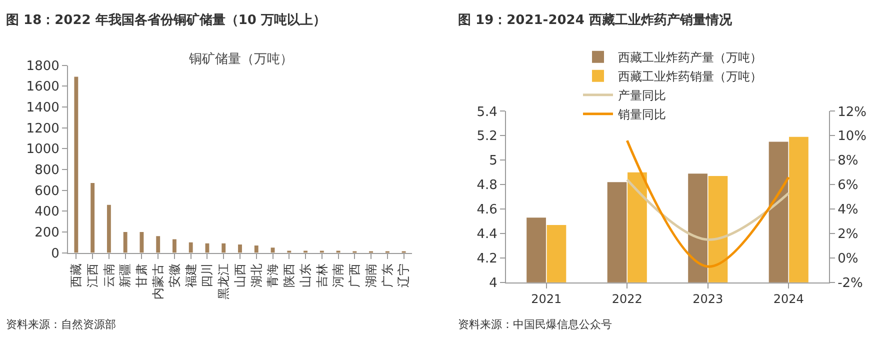 The height and width of the screenshot is (345, 895). What do you see at coordinates (852, 112) in the screenshot?
I see `y2-tick-label: 12%` at bounding box center [852, 112].